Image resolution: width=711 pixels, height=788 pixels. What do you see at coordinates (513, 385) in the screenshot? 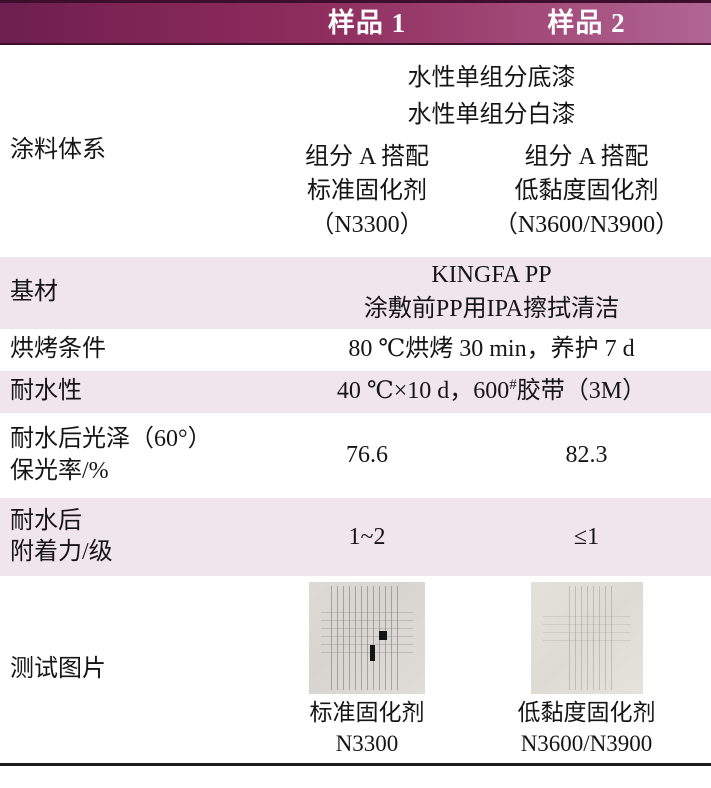
I see `water-resistance-superscript: #` at bounding box center [513, 385].